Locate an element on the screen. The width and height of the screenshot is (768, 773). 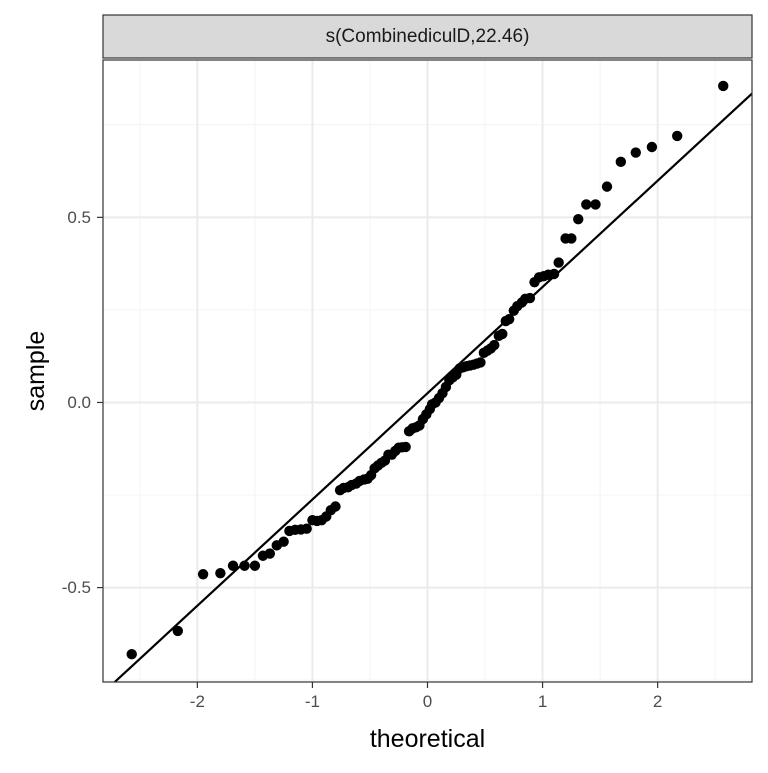
x-tick-label: -1 is located at coordinates (312, 701).